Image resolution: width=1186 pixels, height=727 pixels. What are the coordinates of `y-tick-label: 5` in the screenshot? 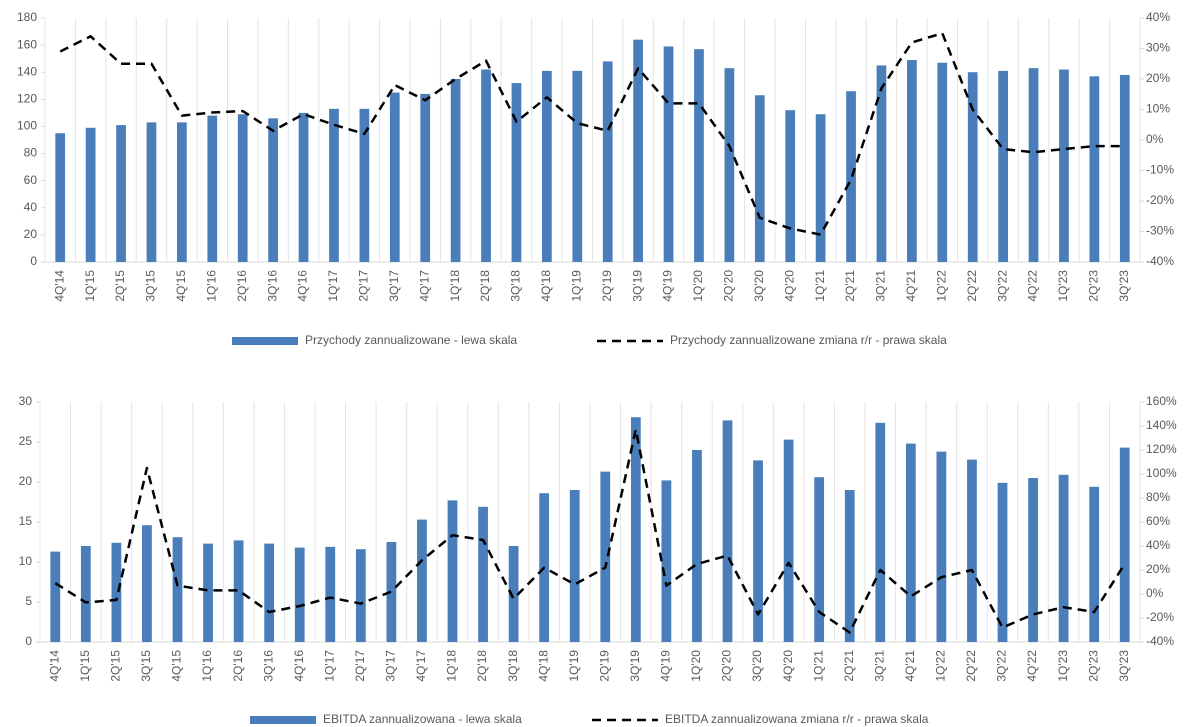 It's located at (28, 601).